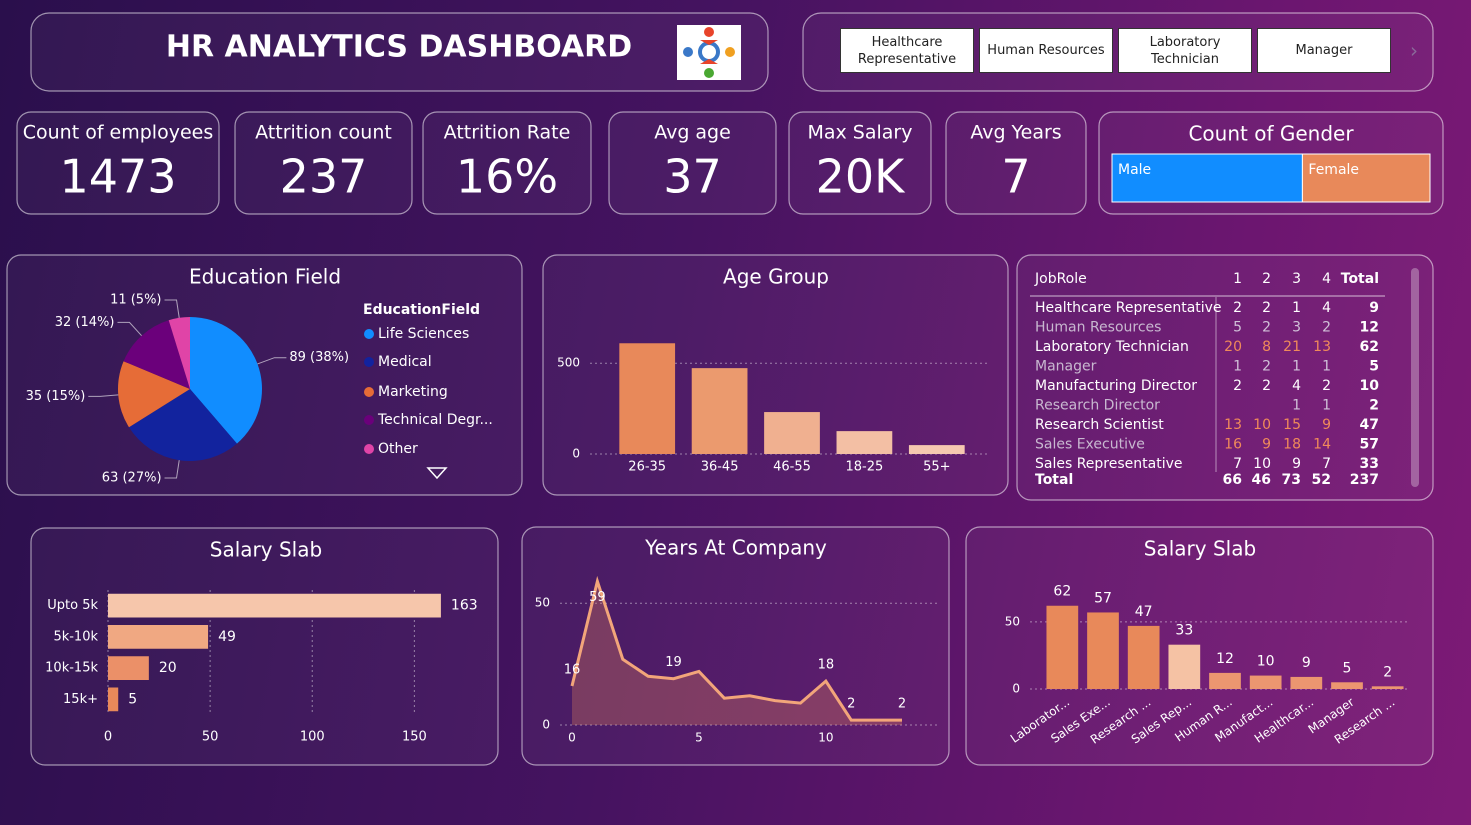 This screenshot has height=825, width=1471. I want to click on kpi-card, so click(507, 163).